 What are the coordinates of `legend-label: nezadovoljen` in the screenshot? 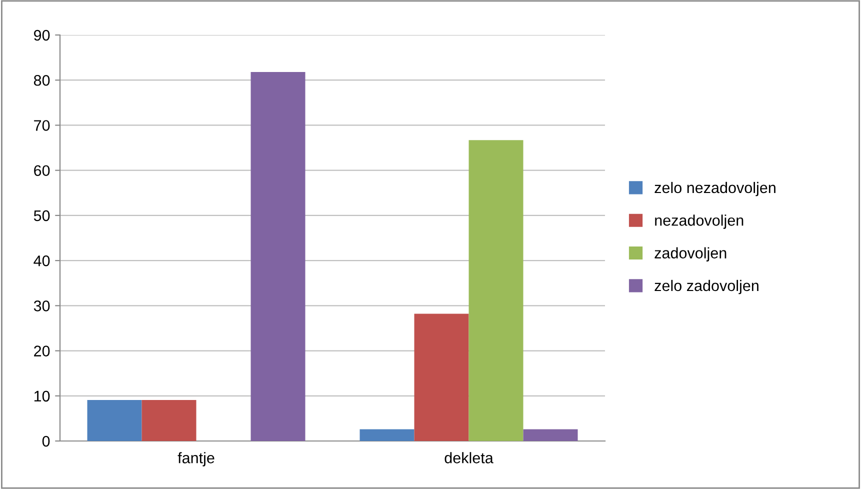 It's located at (699, 221).